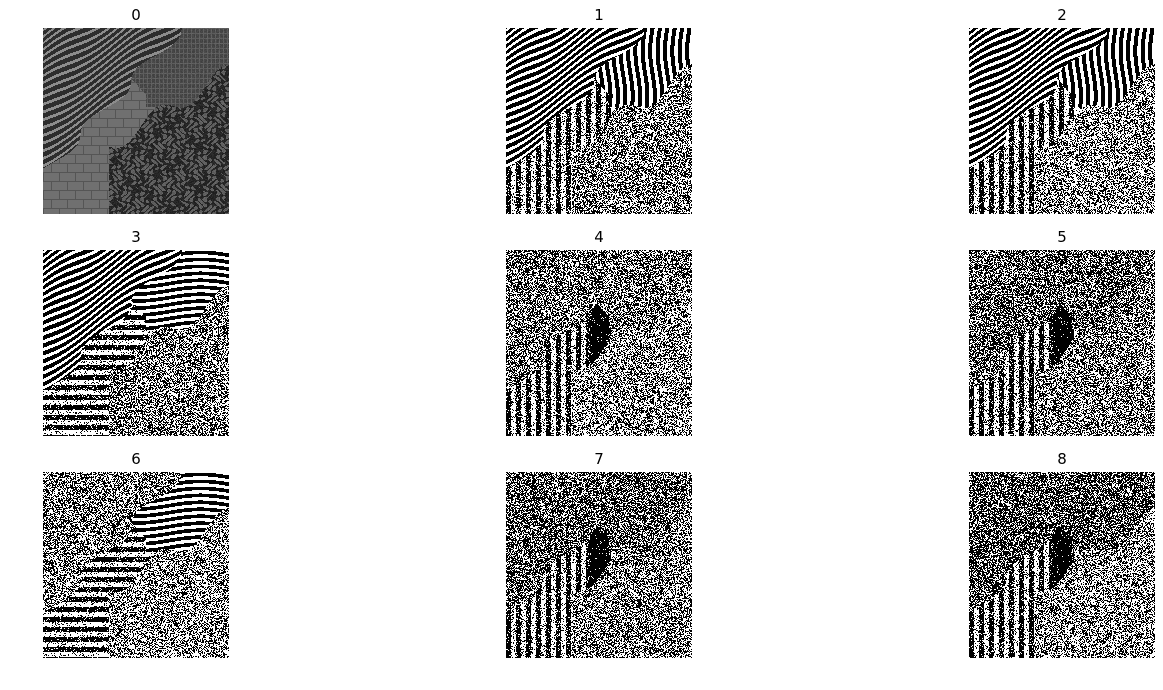 The height and width of the screenshot is (690, 1163). Describe the element at coordinates (1062, 459) in the screenshot. I see `panel-title-8: 8` at that location.